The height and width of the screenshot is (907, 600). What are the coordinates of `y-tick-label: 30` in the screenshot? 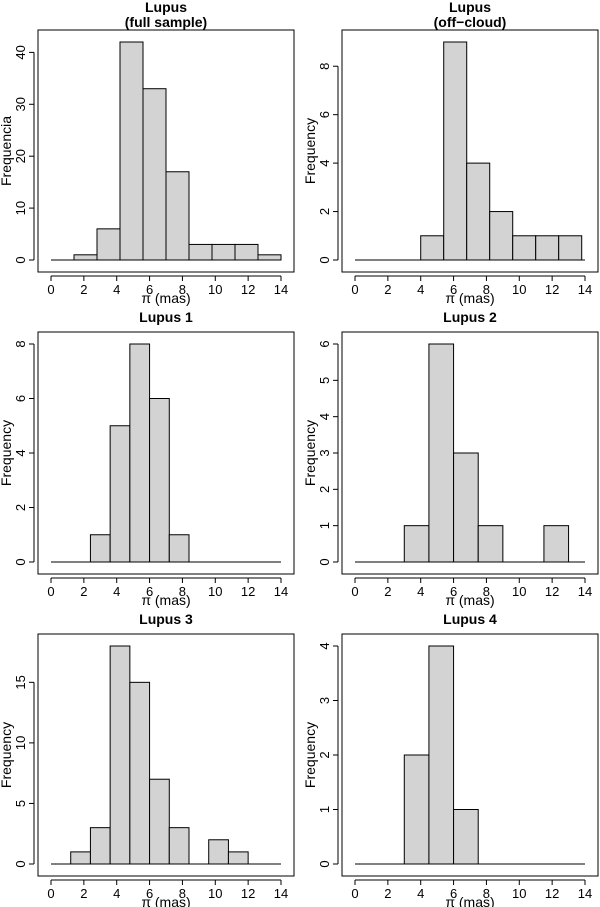 It's located at (20, 104).